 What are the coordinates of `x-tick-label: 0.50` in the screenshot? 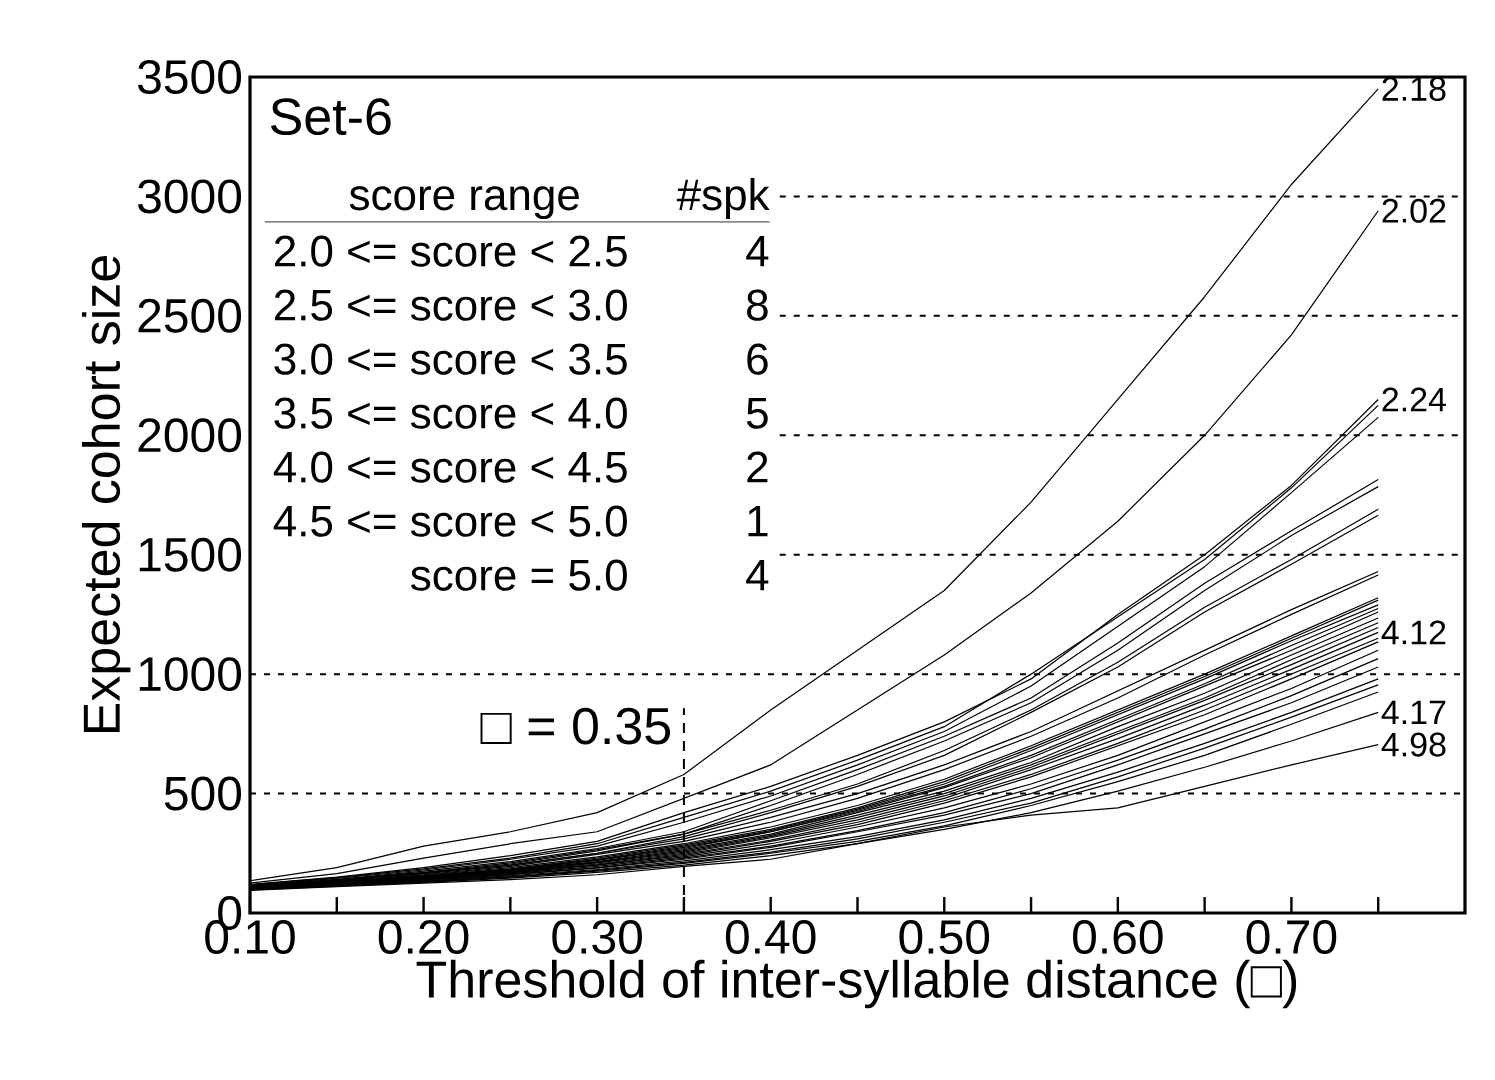 It's located at (944, 937).